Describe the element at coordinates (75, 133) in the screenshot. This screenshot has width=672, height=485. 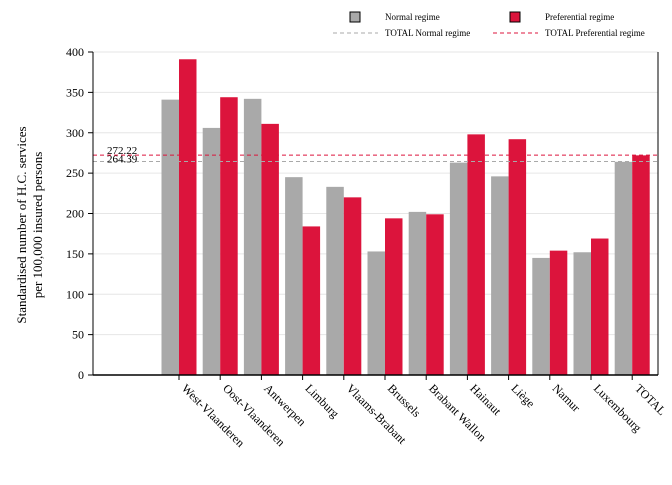
I see `y-tick-label: 300` at that location.